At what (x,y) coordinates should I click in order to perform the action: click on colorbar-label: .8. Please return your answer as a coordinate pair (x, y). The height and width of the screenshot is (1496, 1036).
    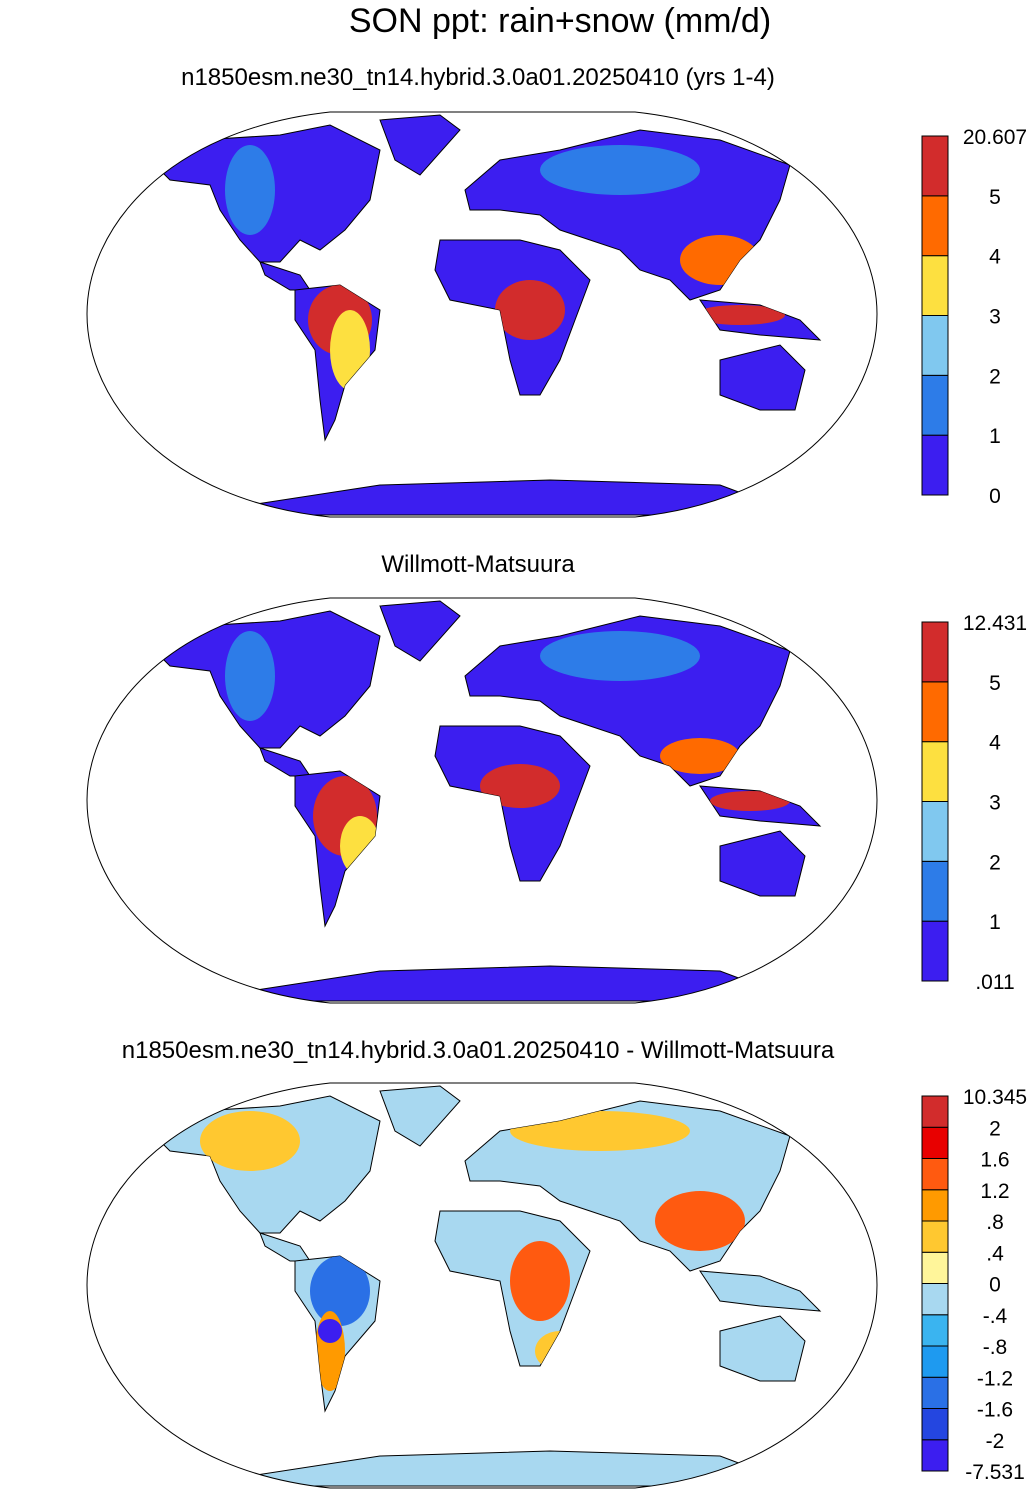
    Looking at the image, I should click on (995, 1222).